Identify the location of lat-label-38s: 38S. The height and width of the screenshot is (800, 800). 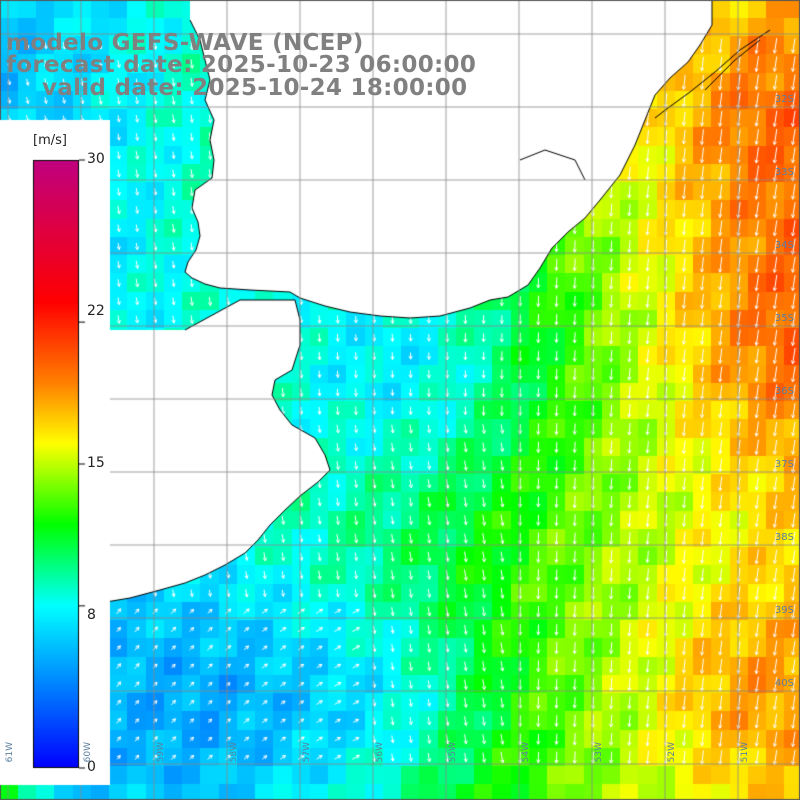
(784, 537).